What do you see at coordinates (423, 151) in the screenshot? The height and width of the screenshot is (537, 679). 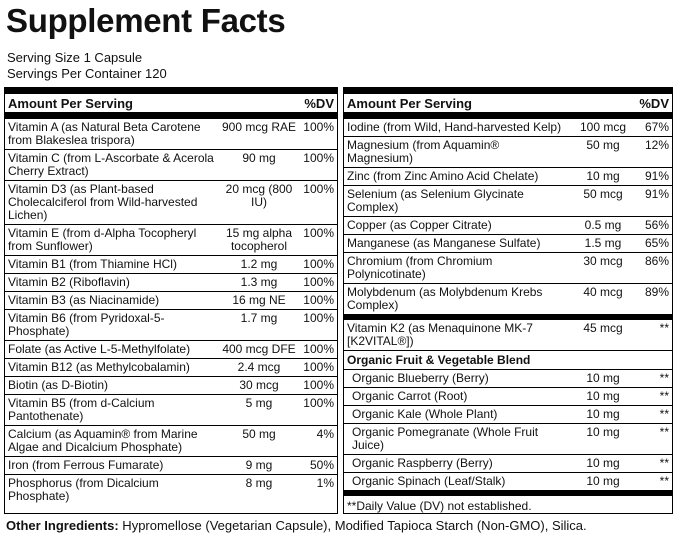 I see `nutrient-name: Magnesium (from Aquamin® Magnesium)` at bounding box center [423, 151].